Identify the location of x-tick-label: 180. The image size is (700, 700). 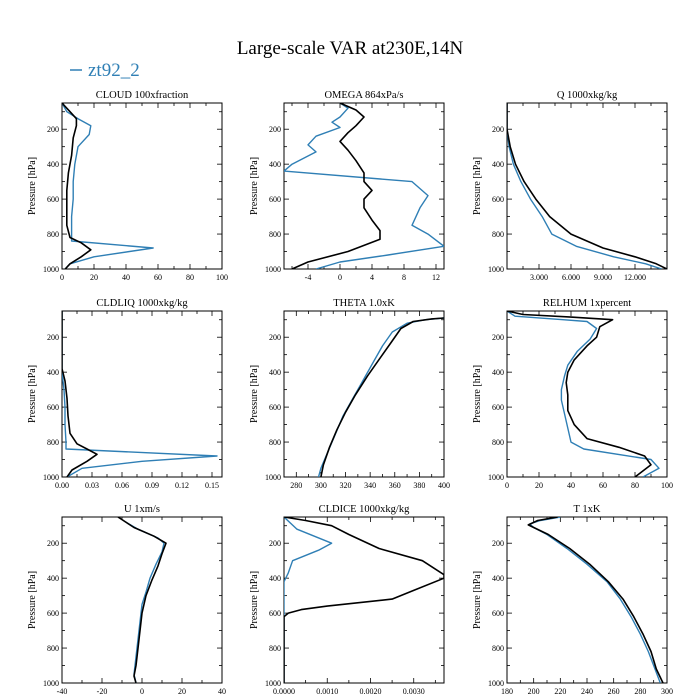
(507, 691).